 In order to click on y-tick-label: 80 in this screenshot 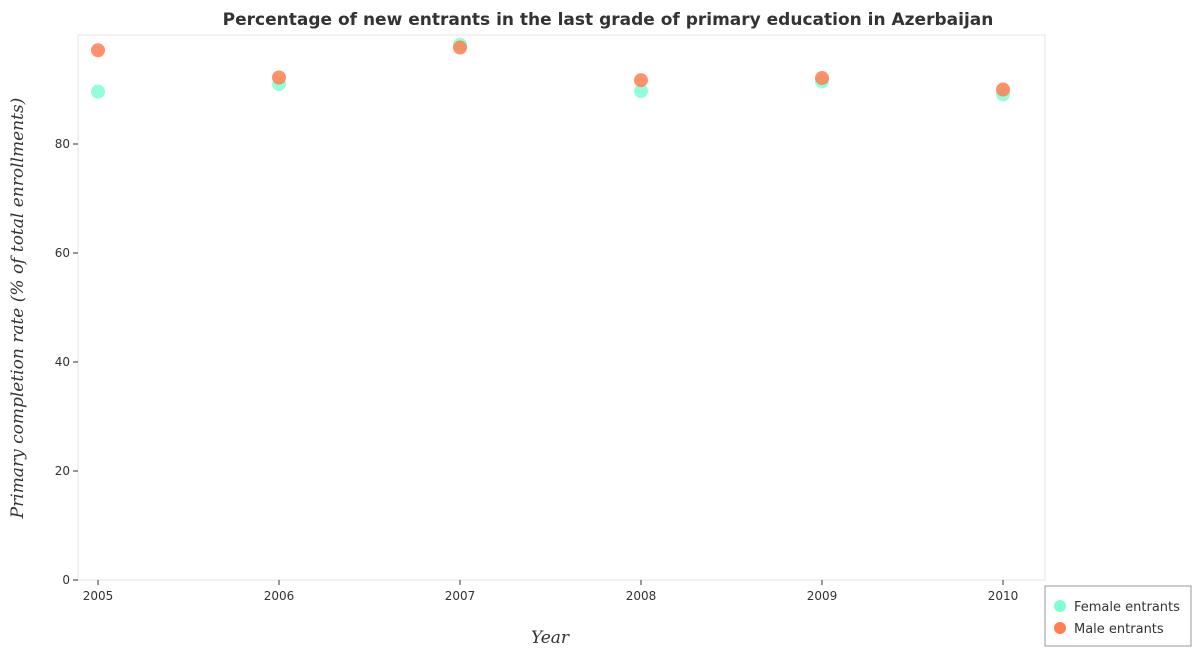, I will do `click(62, 144)`.